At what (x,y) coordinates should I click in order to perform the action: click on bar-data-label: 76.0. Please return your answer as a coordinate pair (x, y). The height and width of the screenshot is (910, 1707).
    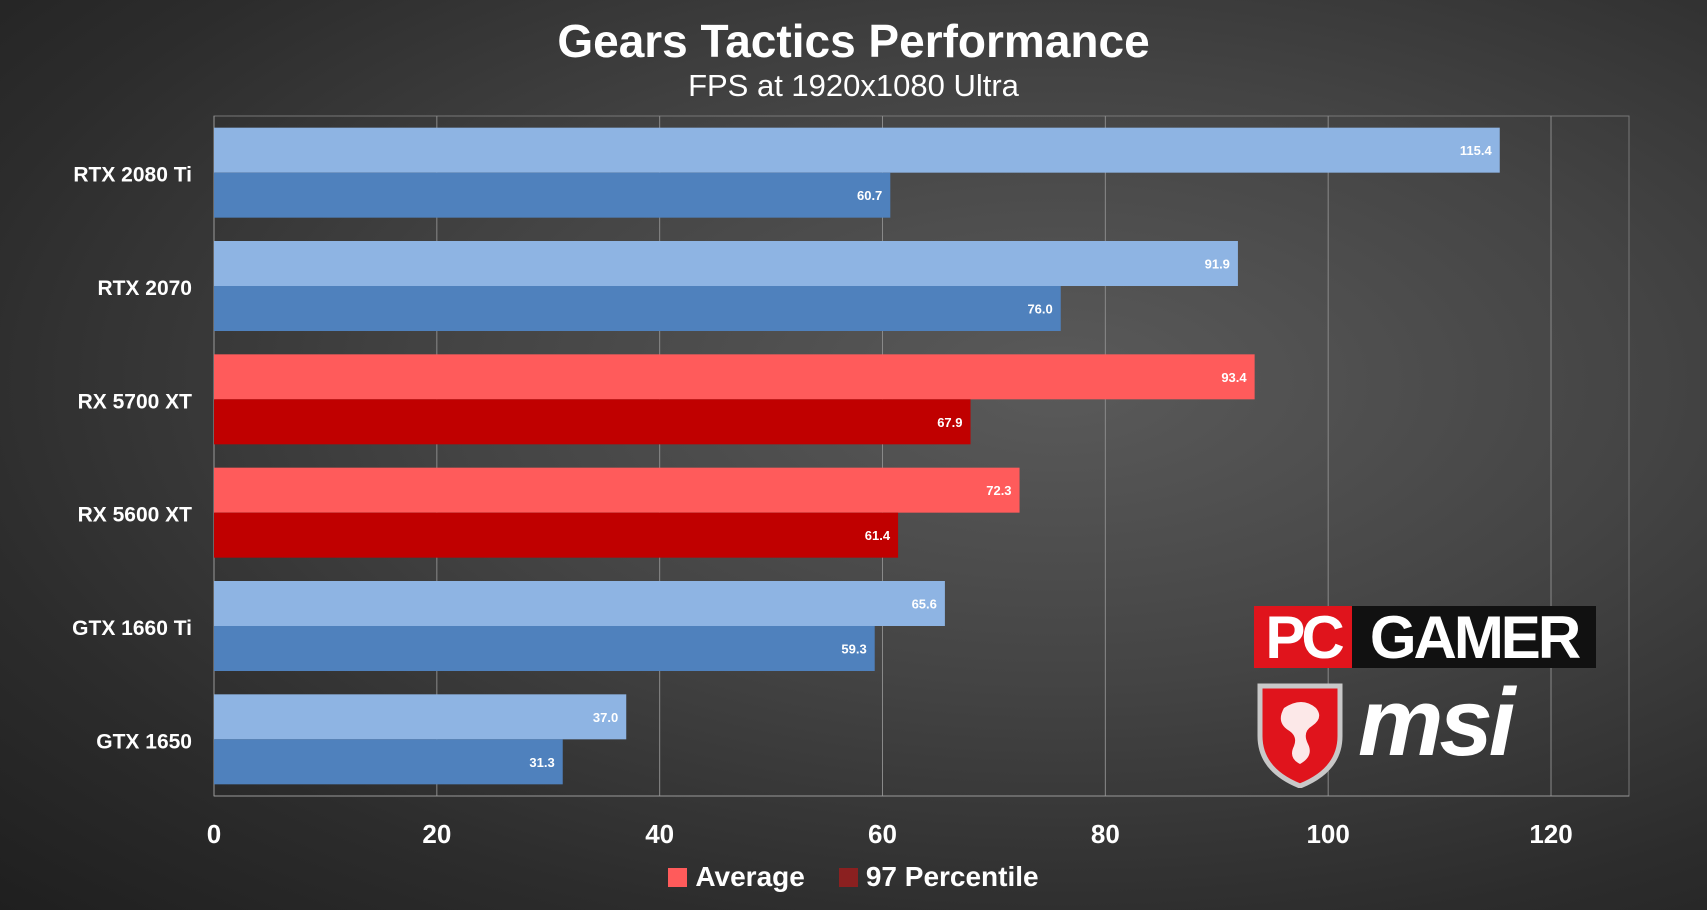
    Looking at the image, I should click on (1039, 309).